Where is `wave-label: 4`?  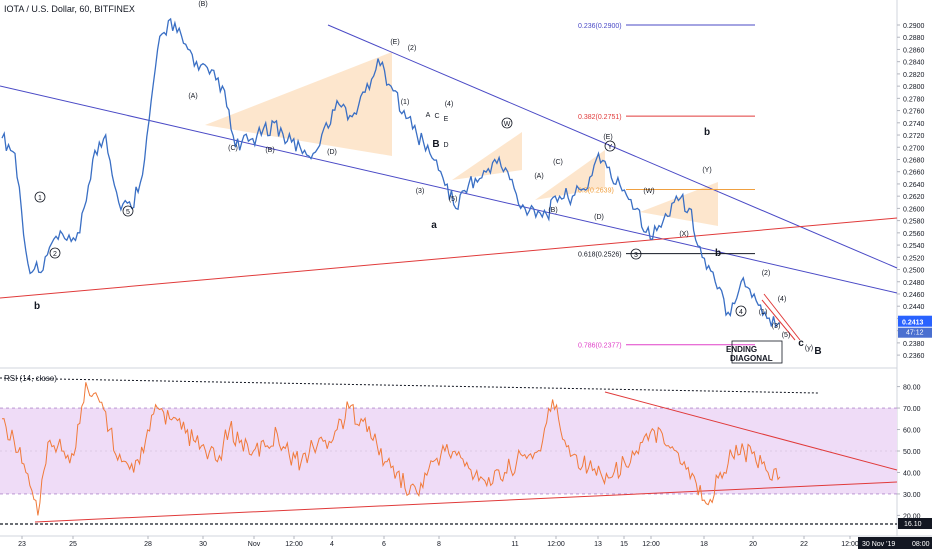
wave-label: 4 is located at coordinates (741, 312).